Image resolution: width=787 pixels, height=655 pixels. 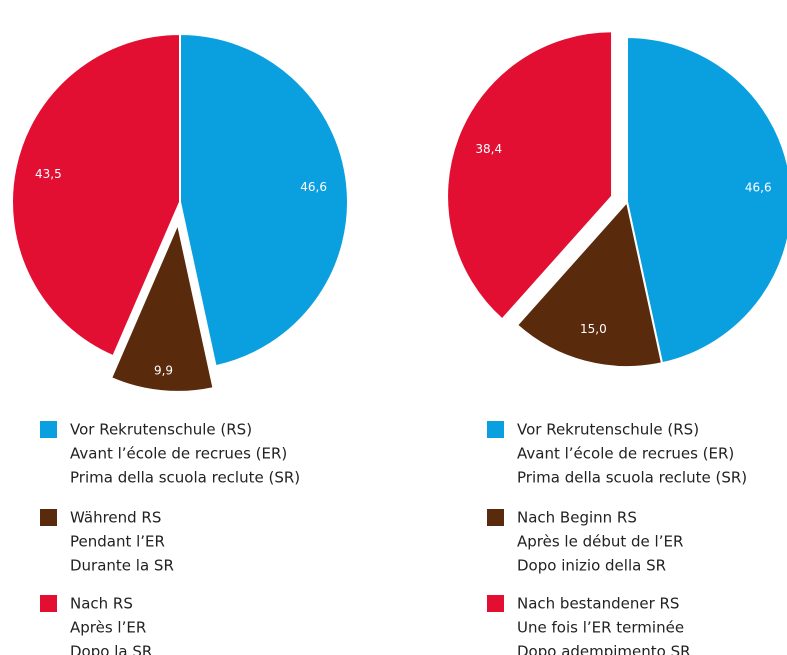 What do you see at coordinates (577, 518) in the screenshot?
I see `legend-label: Nach Beginn RS` at bounding box center [577, 518].